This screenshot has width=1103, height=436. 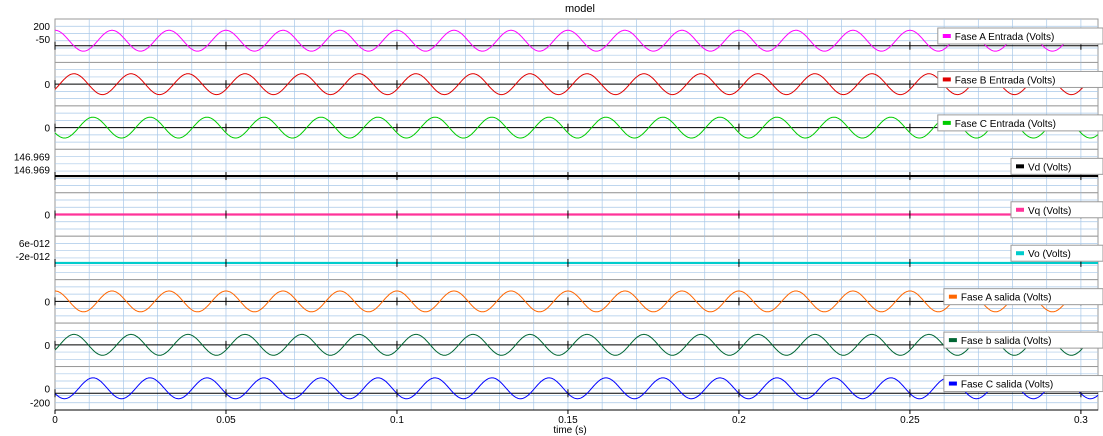 I want to click on legend-label: Fase A Entrada (Volts), so click(x=1005, y=37).